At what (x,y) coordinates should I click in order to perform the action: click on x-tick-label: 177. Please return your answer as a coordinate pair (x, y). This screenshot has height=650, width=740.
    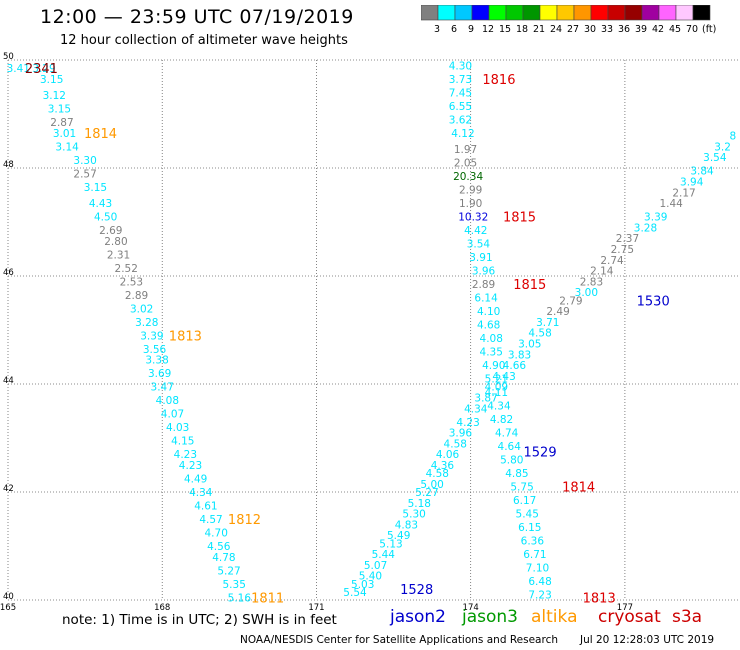
    Looking at the image, I should click on (625, 606).